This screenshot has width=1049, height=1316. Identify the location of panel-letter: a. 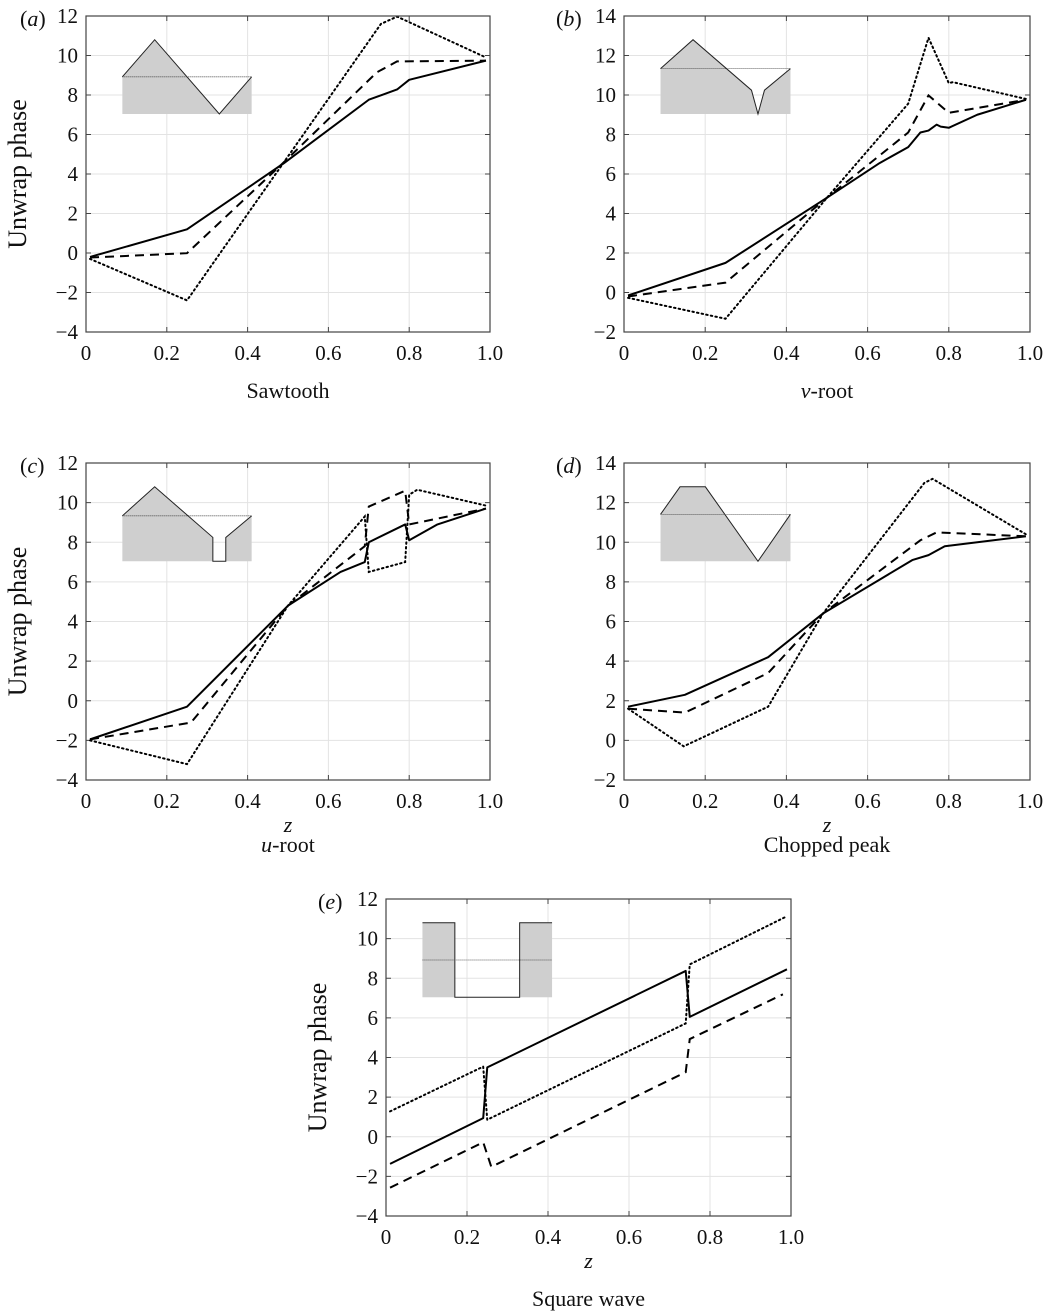
(32, 18).